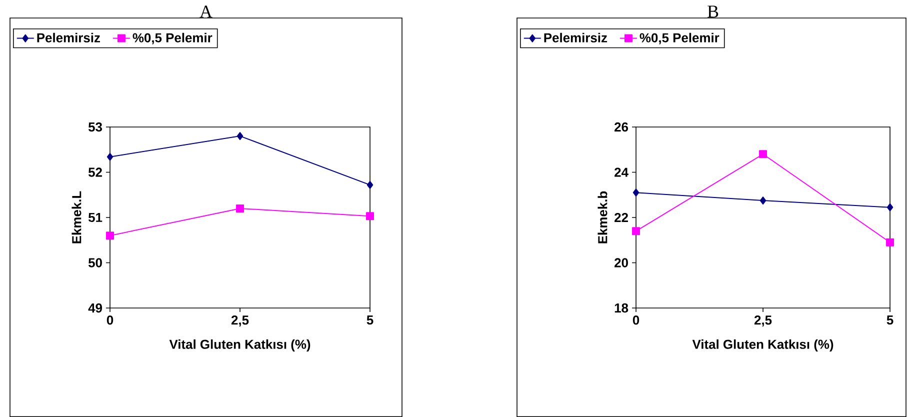 The height and width of the screenshot is (417, 908). I want to click on y-tick-label: 52, so click(95, 172).